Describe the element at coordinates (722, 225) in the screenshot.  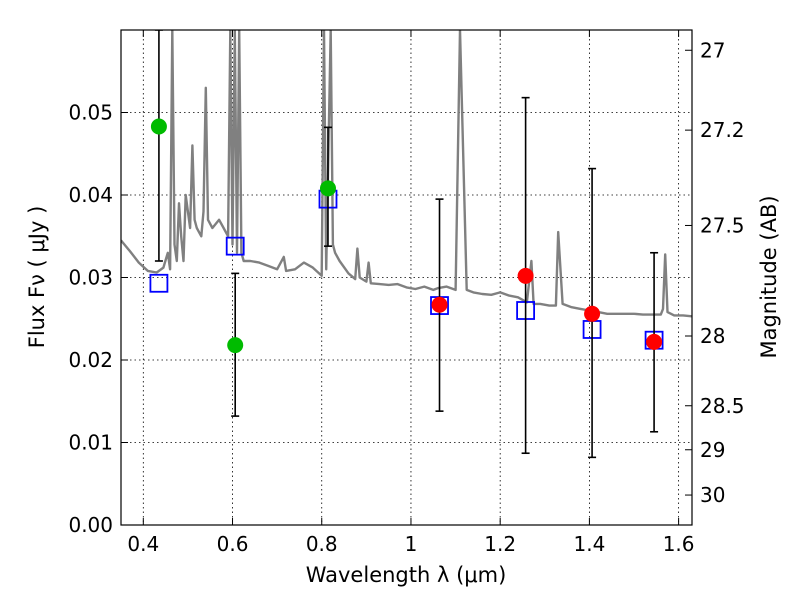
I see `y2-tick-label: 27.5` at that location.